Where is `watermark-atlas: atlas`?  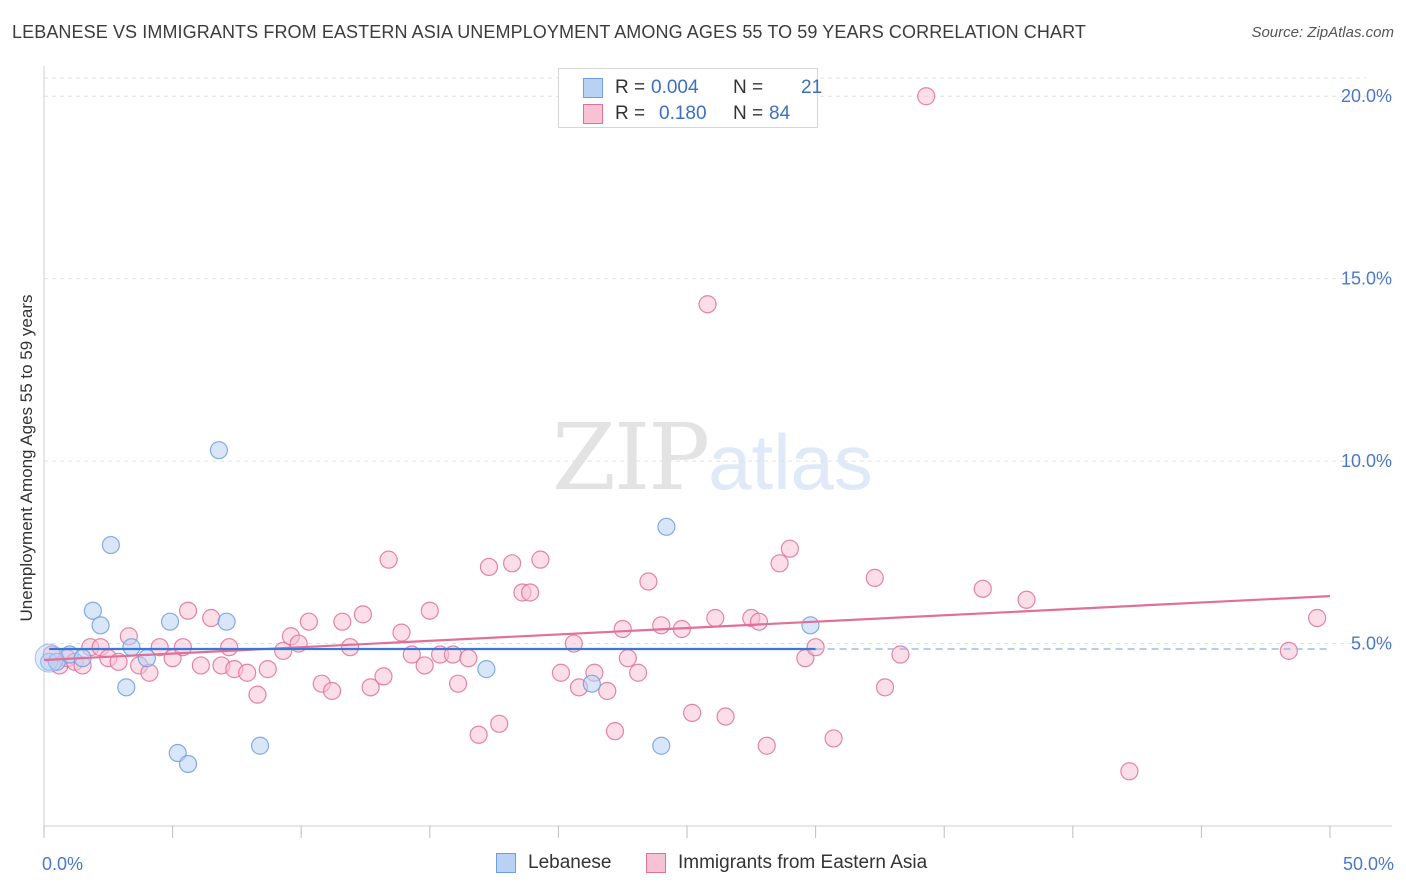 watermark-atlas: atlas is located at coordinates (790, 462).